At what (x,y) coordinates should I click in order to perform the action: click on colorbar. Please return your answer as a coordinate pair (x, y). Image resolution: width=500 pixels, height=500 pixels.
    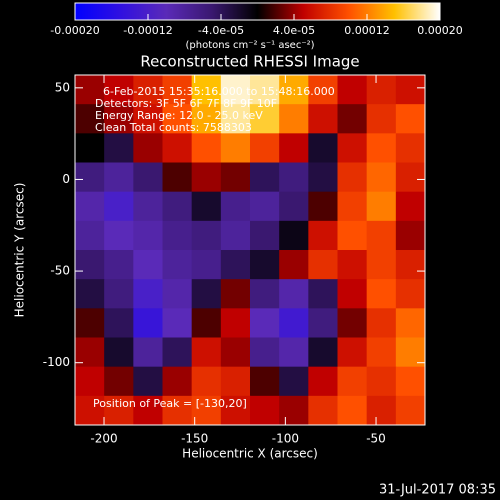
    Looking at the image, I should click on (257, 11).